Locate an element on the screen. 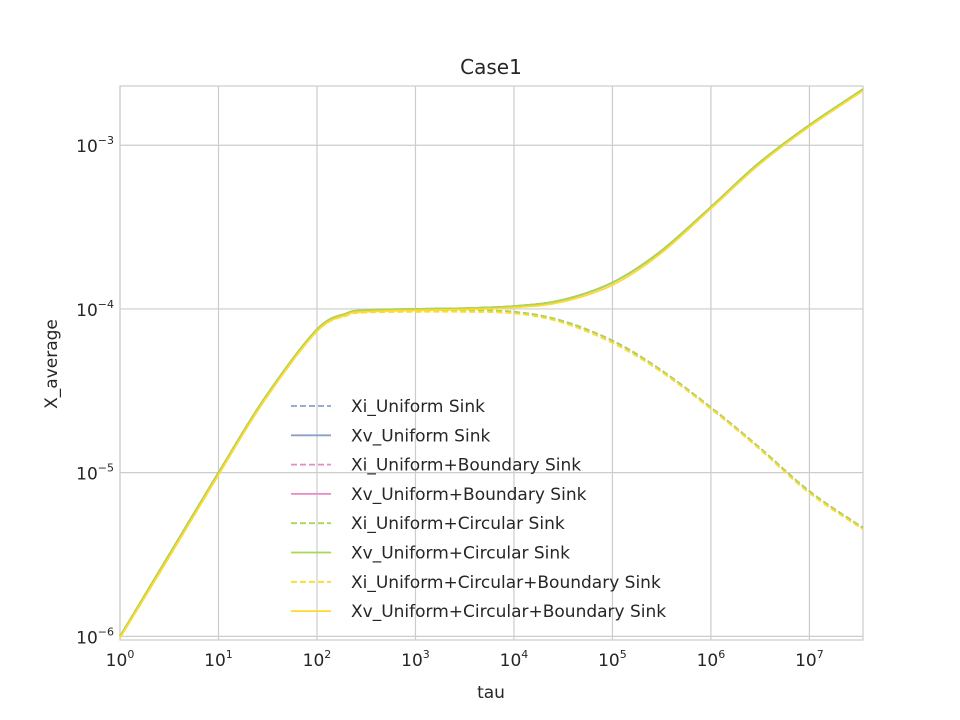 Image resolution: width=960 pixels, height=720 pixels. x-tick-label: 10² is located at coordinates (317, 659).